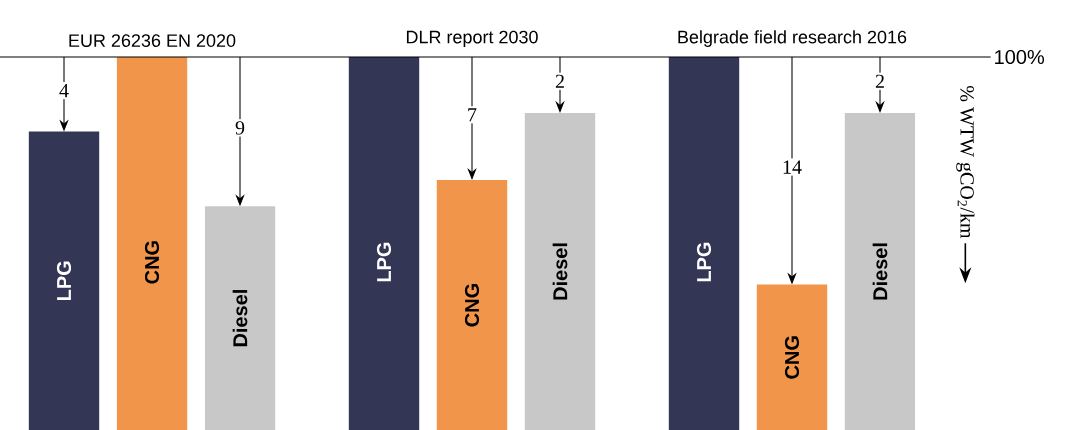 This screenshot has width=1072, height=430. Describe the element at coordinates (472, 115) in the screenshot. I see `annotation: 7` at that location.